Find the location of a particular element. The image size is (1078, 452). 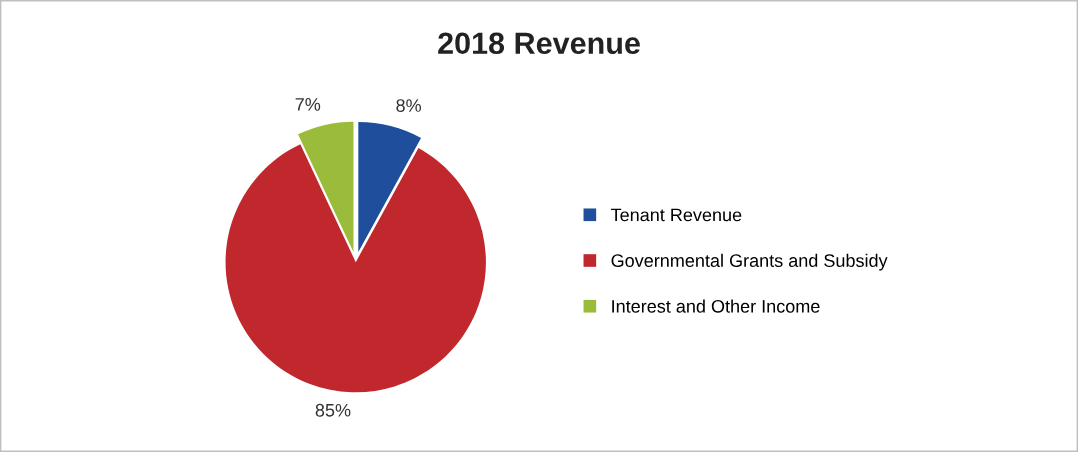

legend-label: Interest and Other Income is located at coordinates (716, 306).